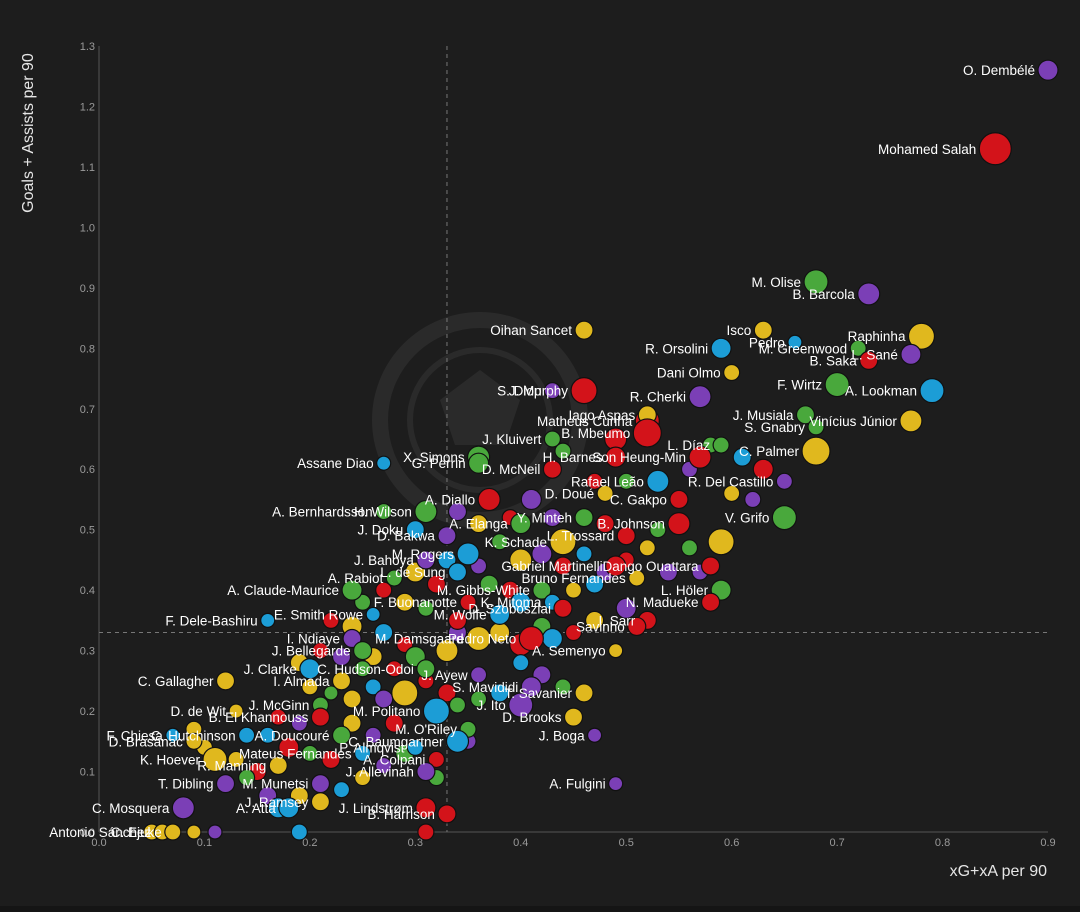 This screenshot has height=912, width=1080. Describe the element at coordinates (491, 705) in the screenshot. I see `player-label: J. Ito` at that location.